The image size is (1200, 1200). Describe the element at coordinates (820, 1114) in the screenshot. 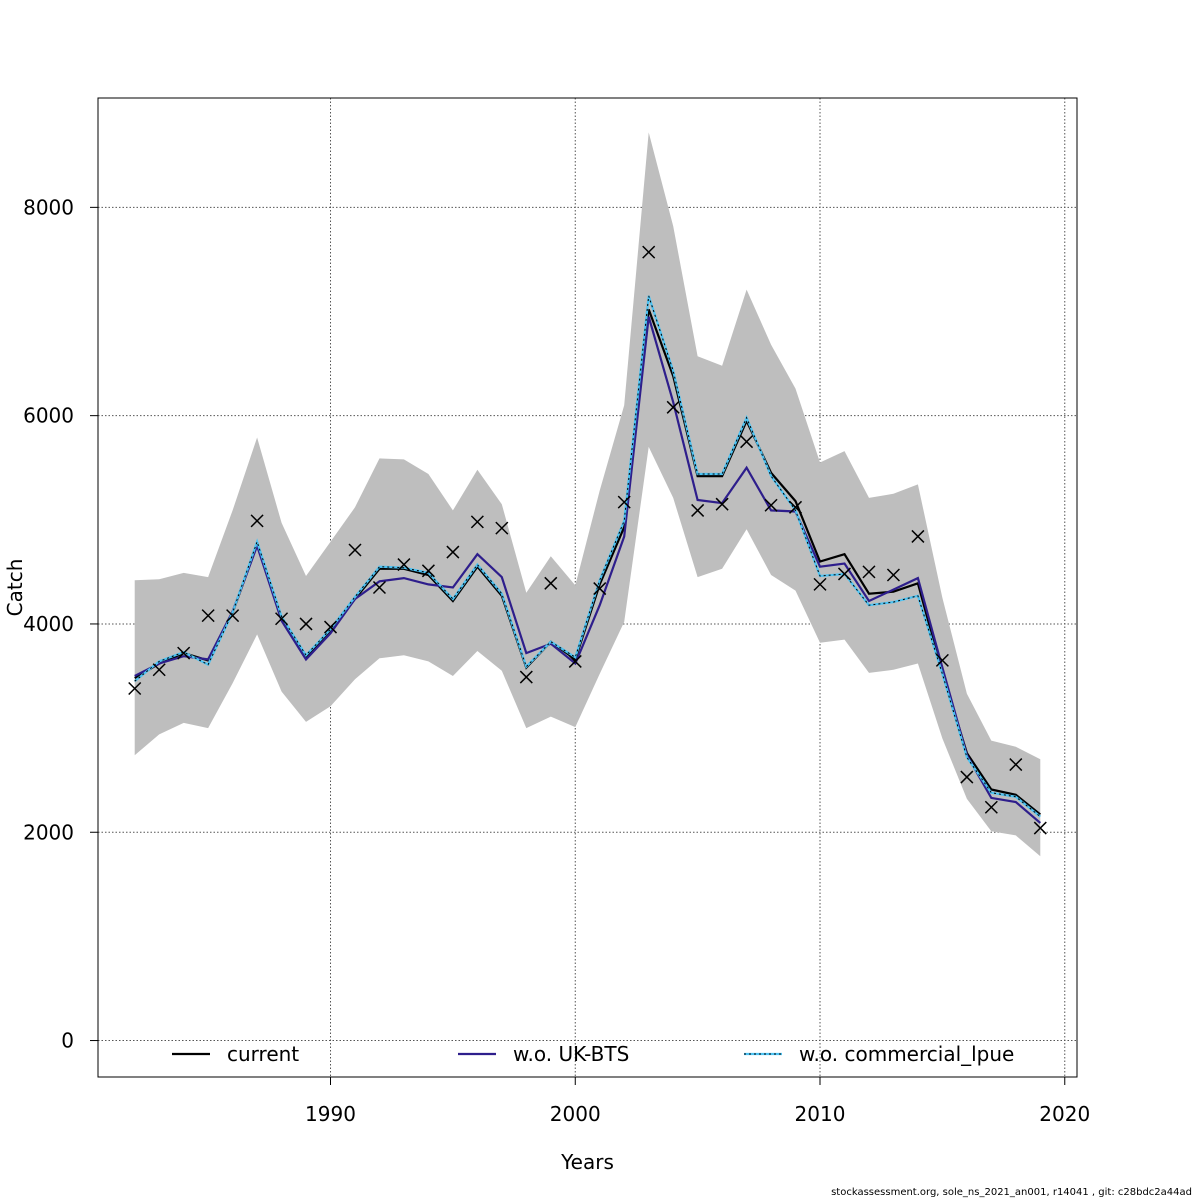

I see `x-tick-label: 2010` at that location.